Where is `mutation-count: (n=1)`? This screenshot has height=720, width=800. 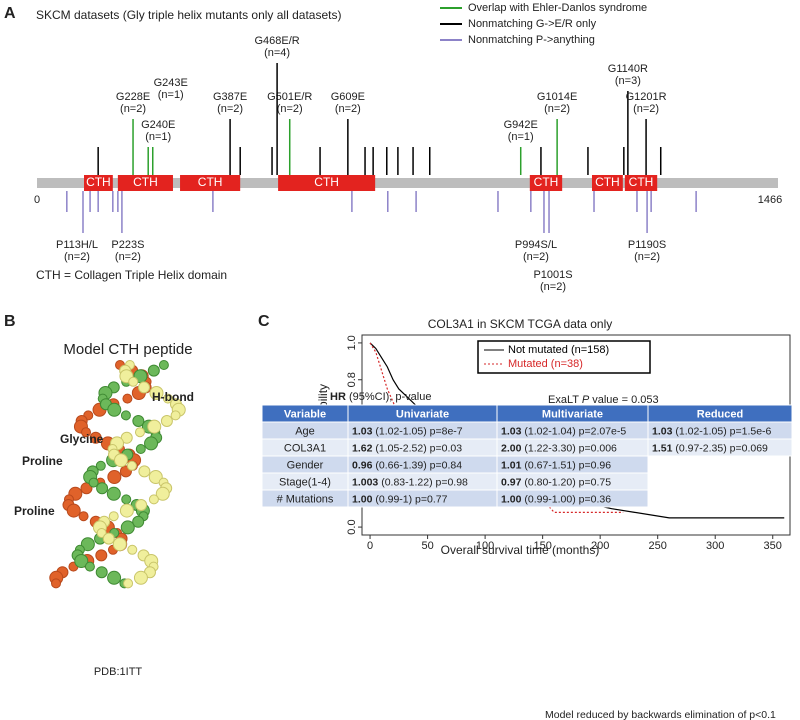 mutation-count: (n=1) is located at coordinates (171, 95).